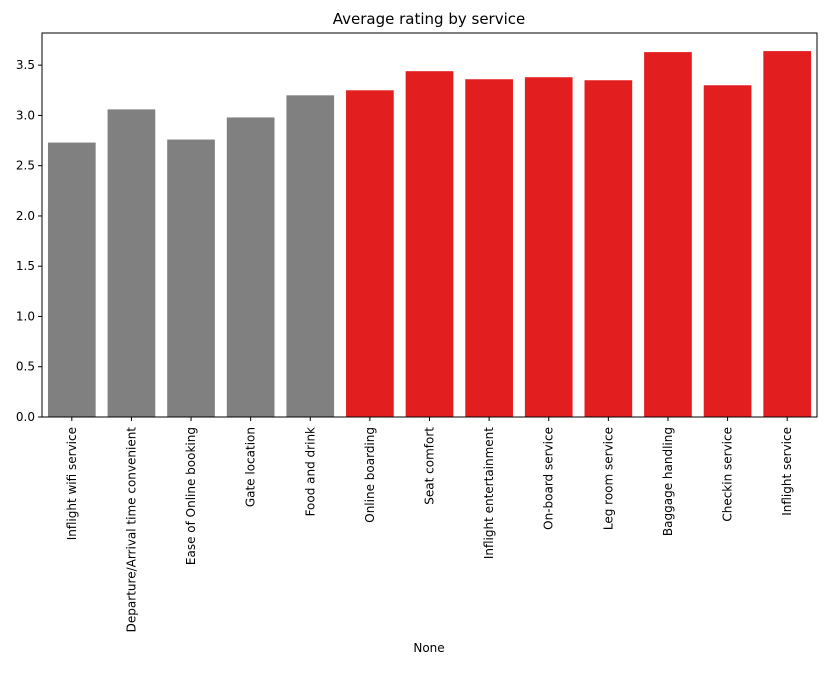  I want to click on x-tick-label: On-board service, so click(549, 478).